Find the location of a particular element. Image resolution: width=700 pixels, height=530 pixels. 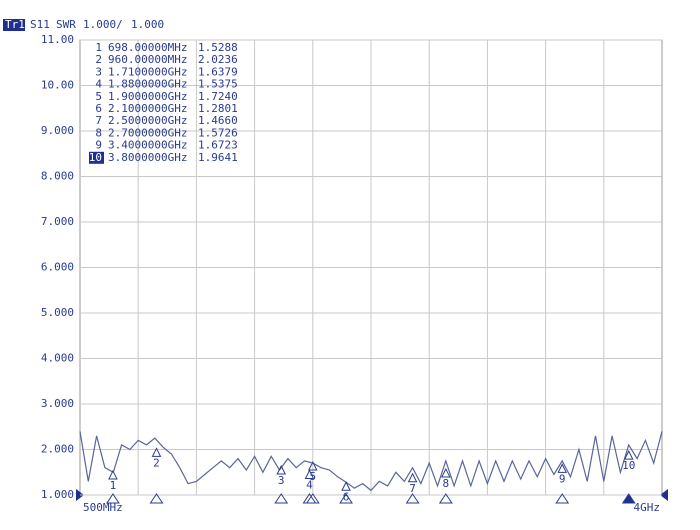

marker-label: 1 is located at coordinates (113, 485).